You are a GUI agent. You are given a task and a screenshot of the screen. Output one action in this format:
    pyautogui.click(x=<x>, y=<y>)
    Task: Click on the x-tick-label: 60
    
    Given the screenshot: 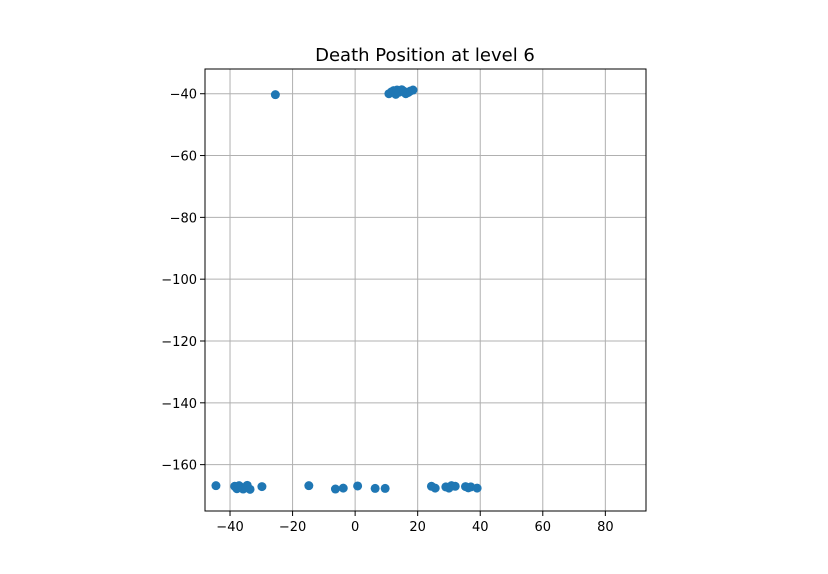 What is the action you would take?
    pyautogui.click(x=543, y=527)
    